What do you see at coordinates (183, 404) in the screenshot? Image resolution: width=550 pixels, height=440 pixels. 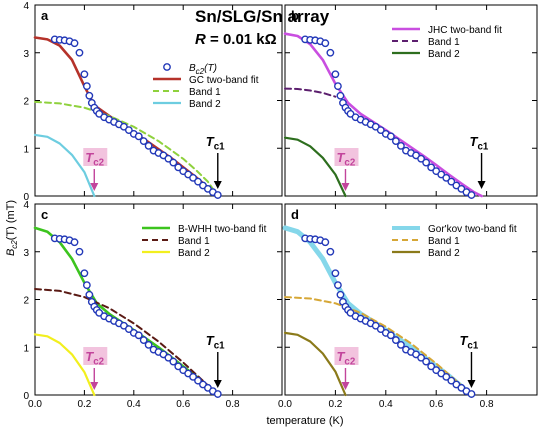 I see `x-tick-label: 0.6` at bounding box center [183, 404].